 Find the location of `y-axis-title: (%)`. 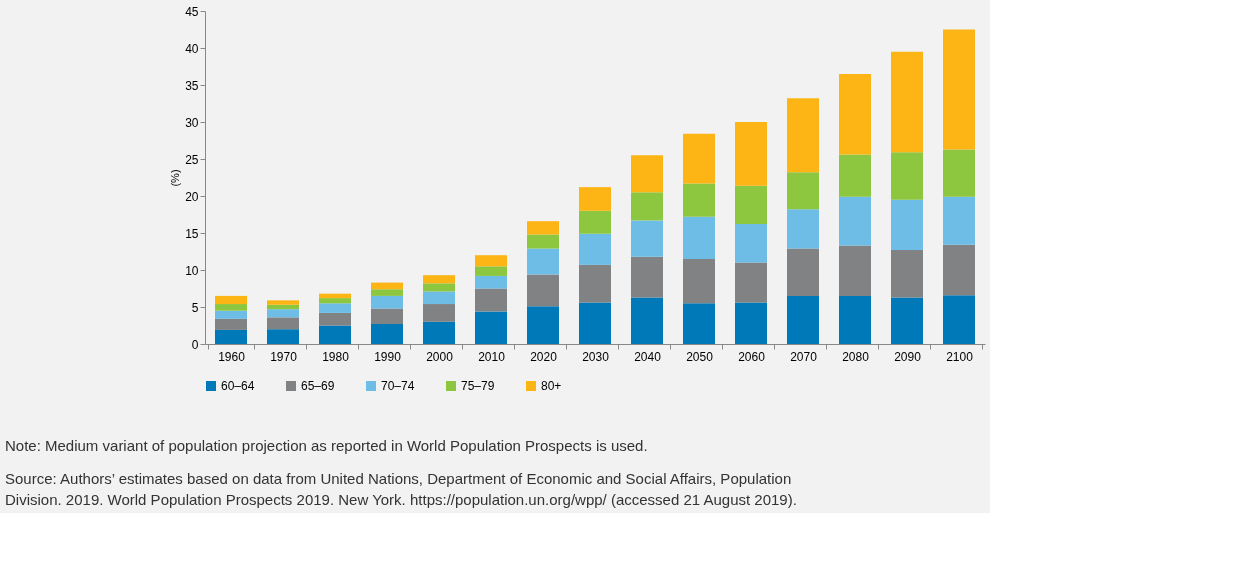

y-axis-title: (%) is located at coordinates (175, 178).